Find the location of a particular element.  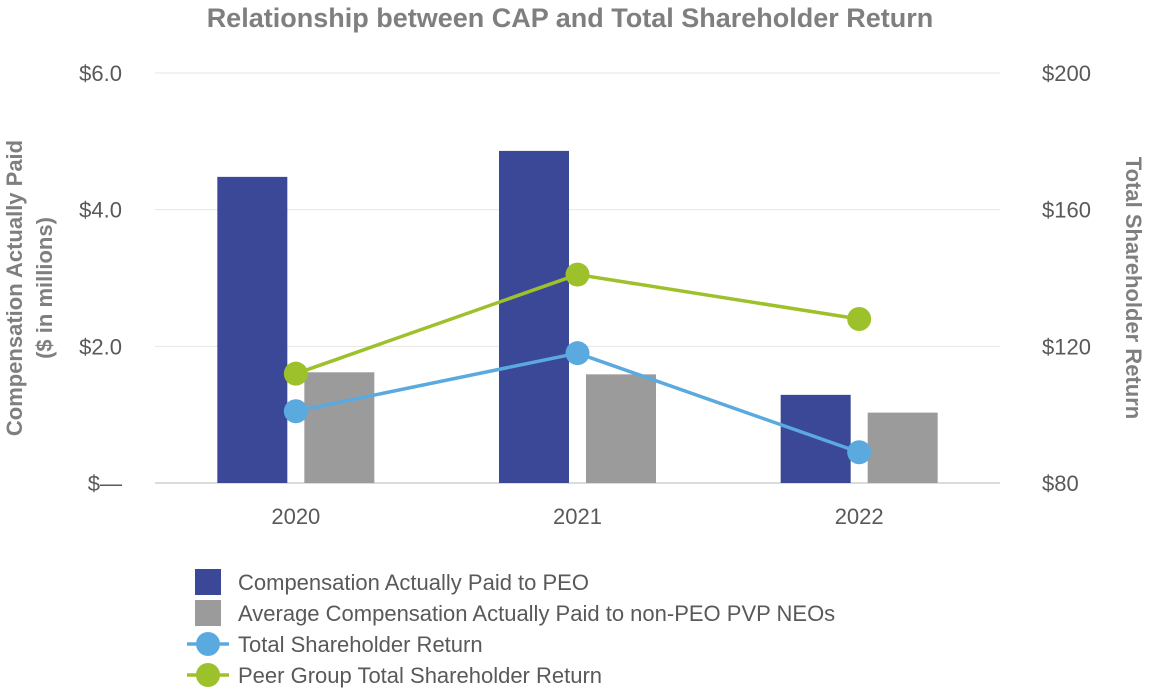

x-tick-label: 2020 is located at coordinates (295, 516).